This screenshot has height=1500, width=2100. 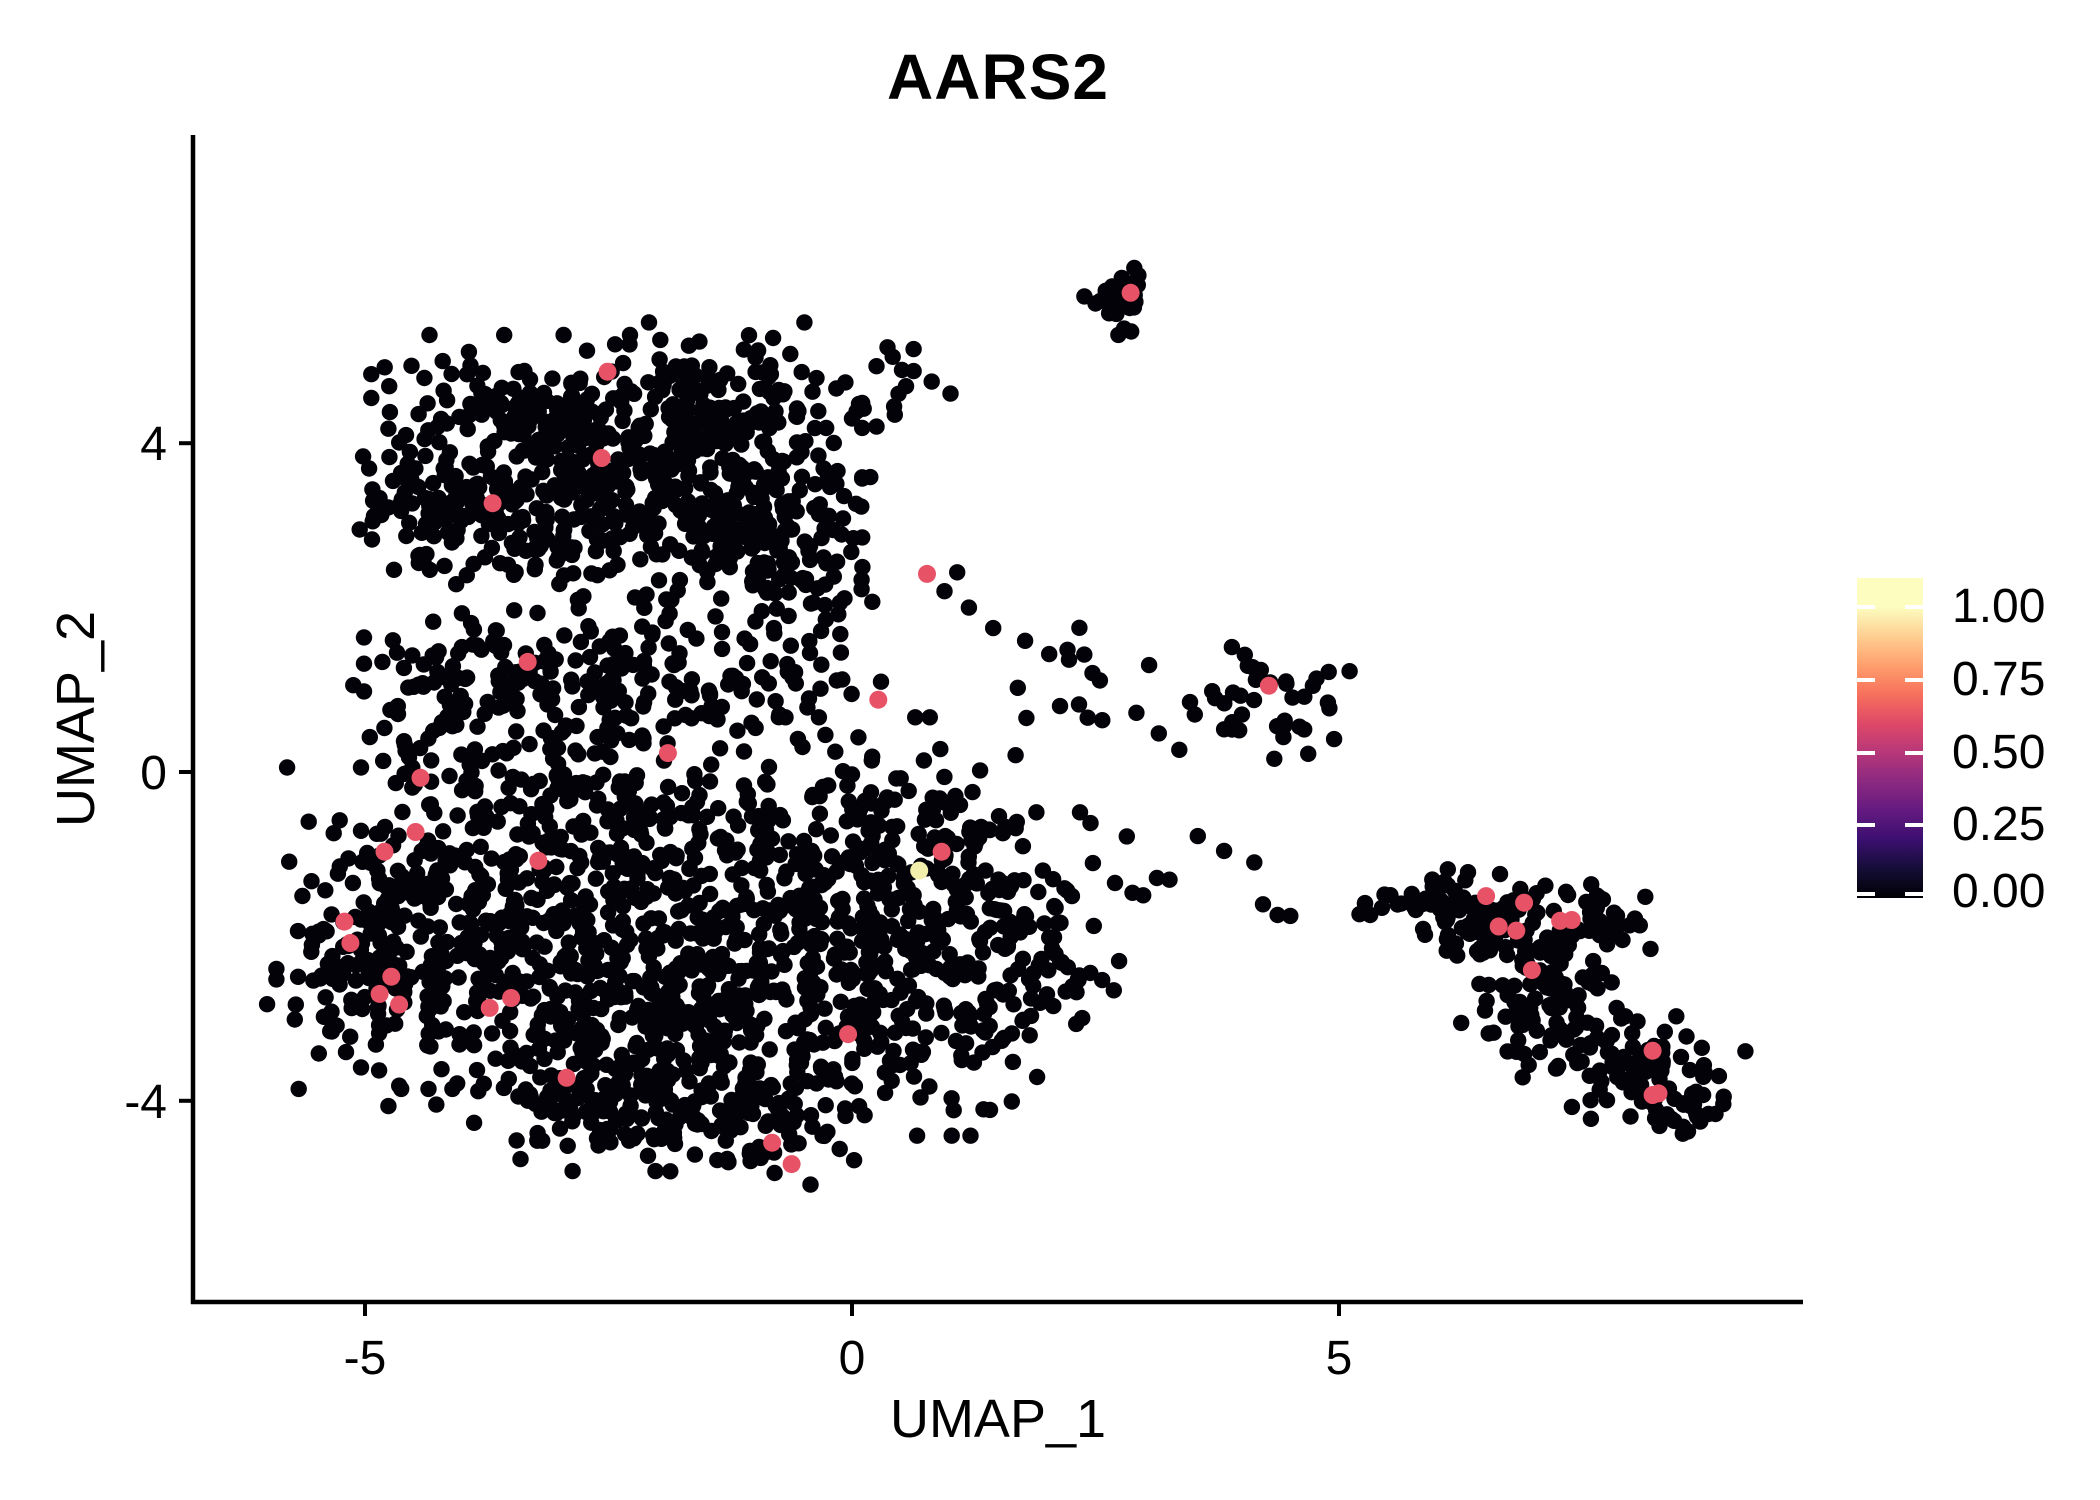 I want to click on y-tick-label: -4, so click(x=145, y=1102).